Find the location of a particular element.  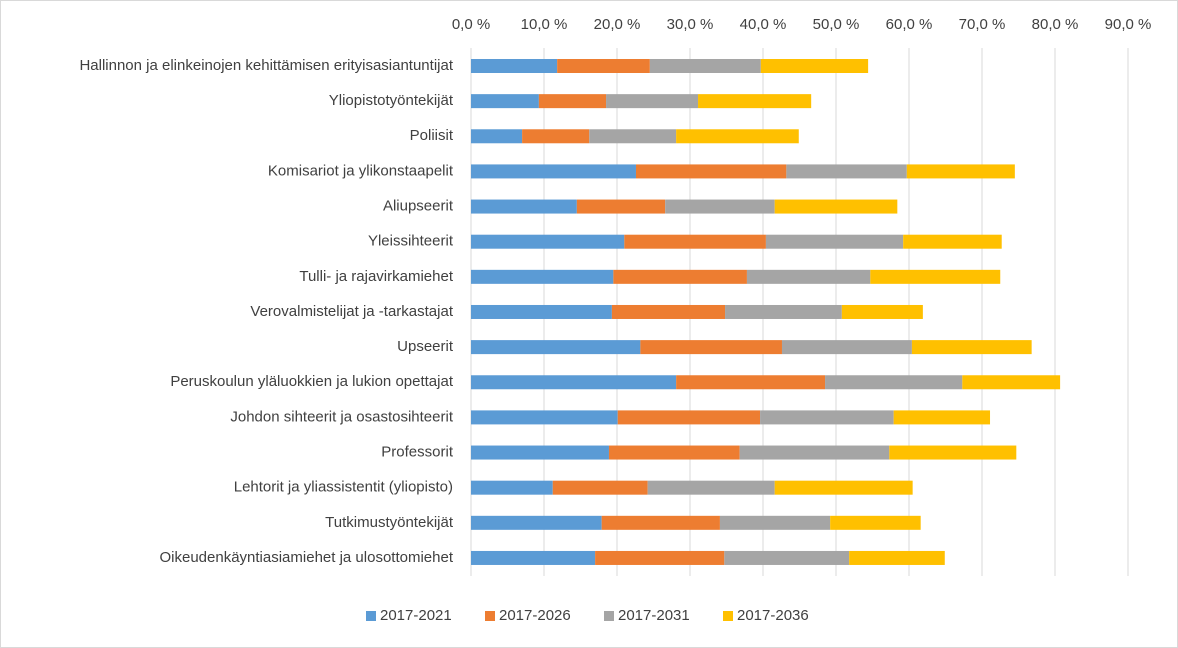

x-tick-label: 30,0 % is located at coordinates (690, 24).